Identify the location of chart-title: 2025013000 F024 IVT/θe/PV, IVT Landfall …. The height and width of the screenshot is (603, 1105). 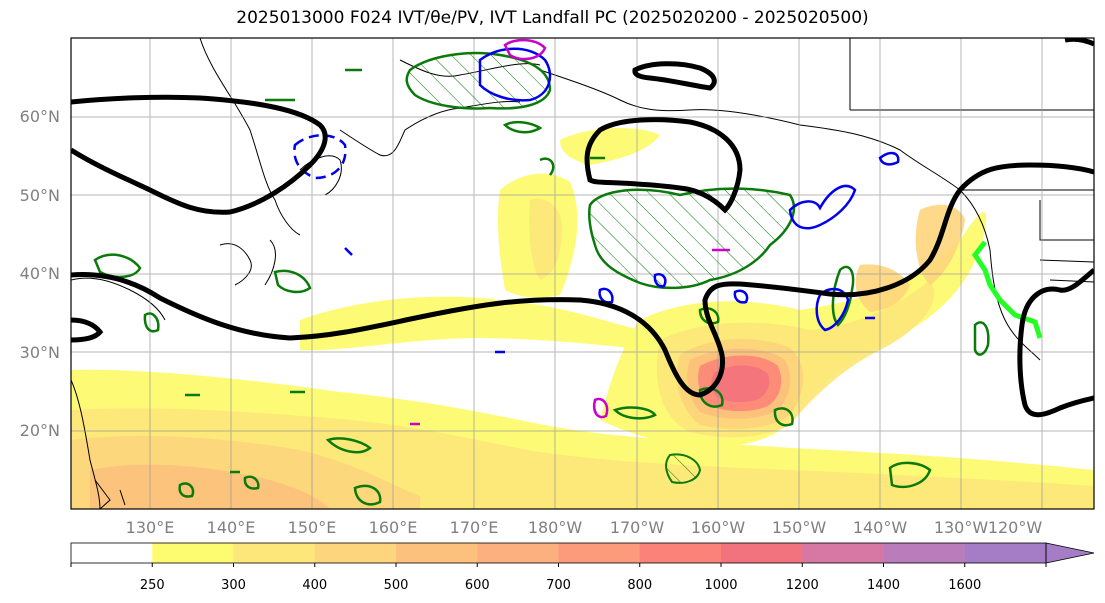
(552, 18).